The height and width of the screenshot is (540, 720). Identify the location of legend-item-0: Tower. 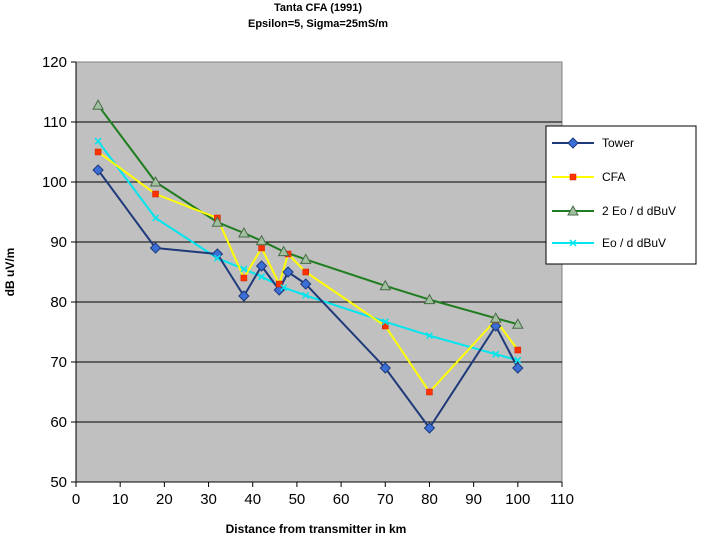
(593, 143).